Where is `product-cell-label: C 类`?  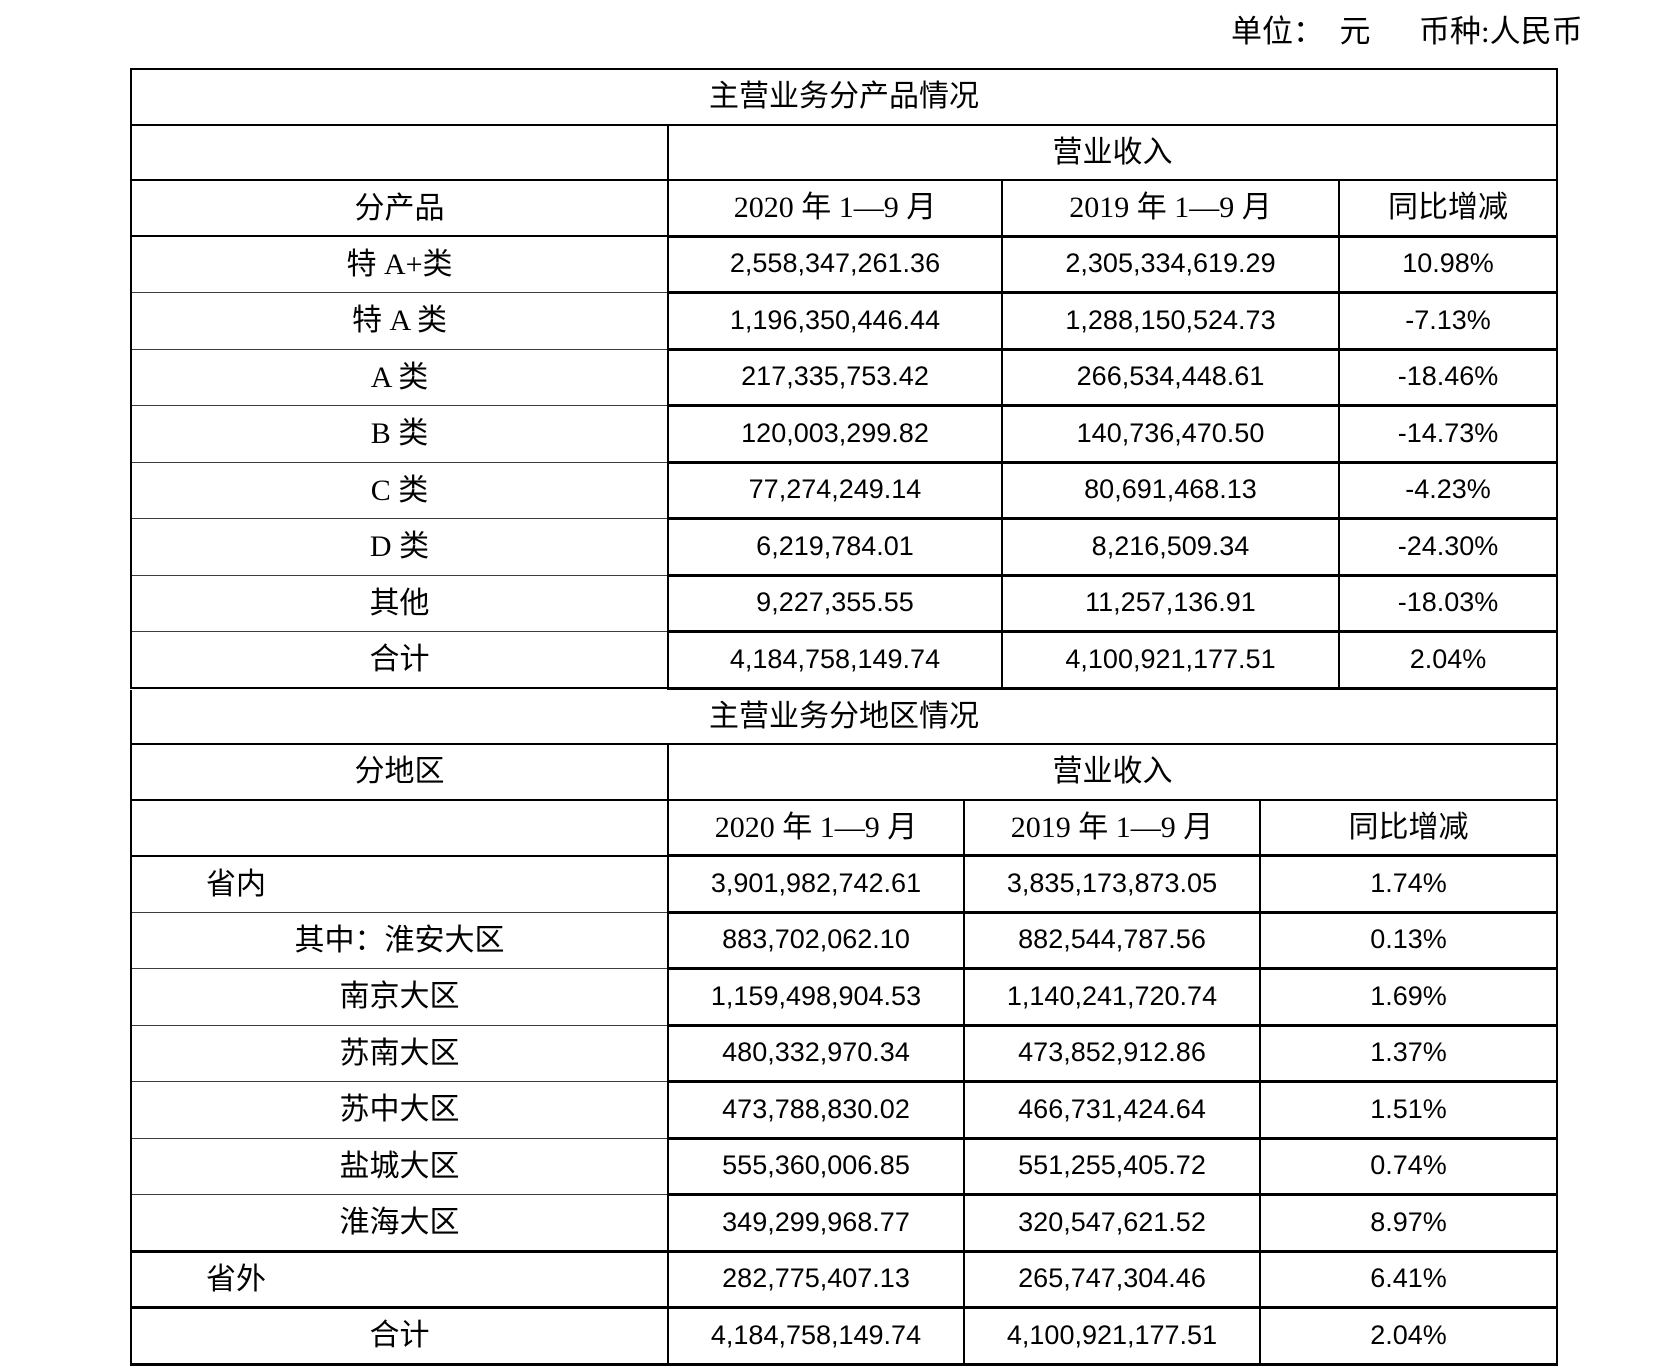
product-cell-label: C 类 is located at coordinates (399, 490).